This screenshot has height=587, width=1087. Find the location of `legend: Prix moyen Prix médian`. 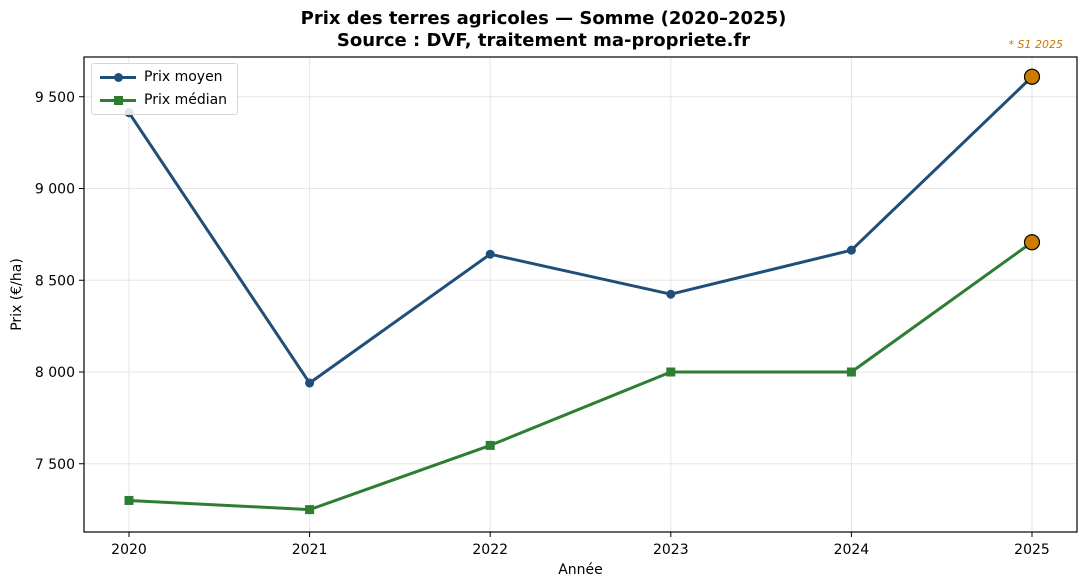

legend: Prix moyen Prix médian is located at coordinates (164, 89).